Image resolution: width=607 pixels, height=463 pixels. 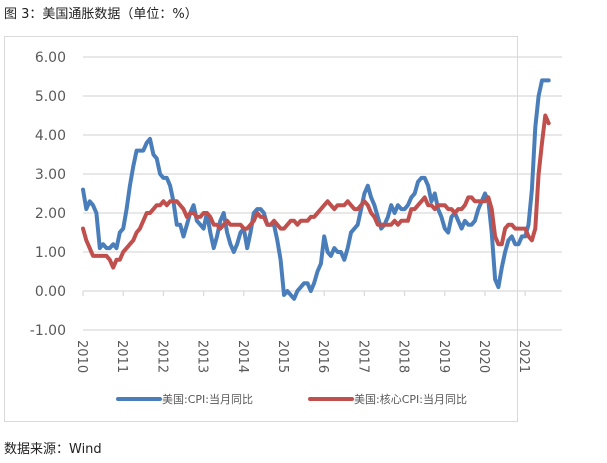 What do you see at coordinates (81, 356) in the screenshot?
I see `x-tick-label: 2010` at bounding box center [81, 356].